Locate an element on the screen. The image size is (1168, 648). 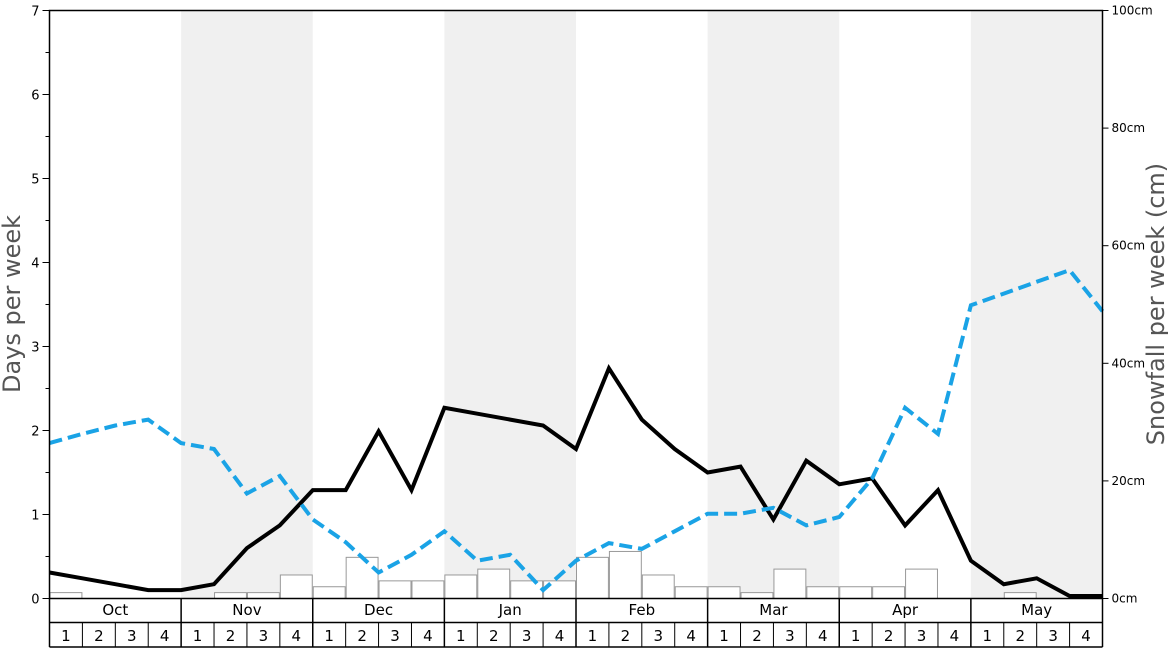
left-tick-label: 5 is located at coordinates (35, 180).